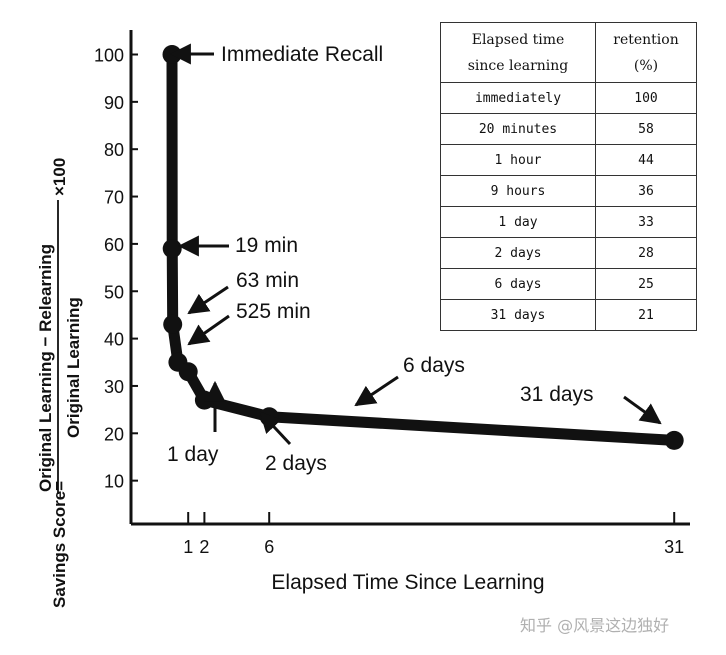 The image size is (726, 655). What do you see at coordinates (114, 387) in the screenshot?
I see `y-tick-label: 30` at bounding box center [114, 387].